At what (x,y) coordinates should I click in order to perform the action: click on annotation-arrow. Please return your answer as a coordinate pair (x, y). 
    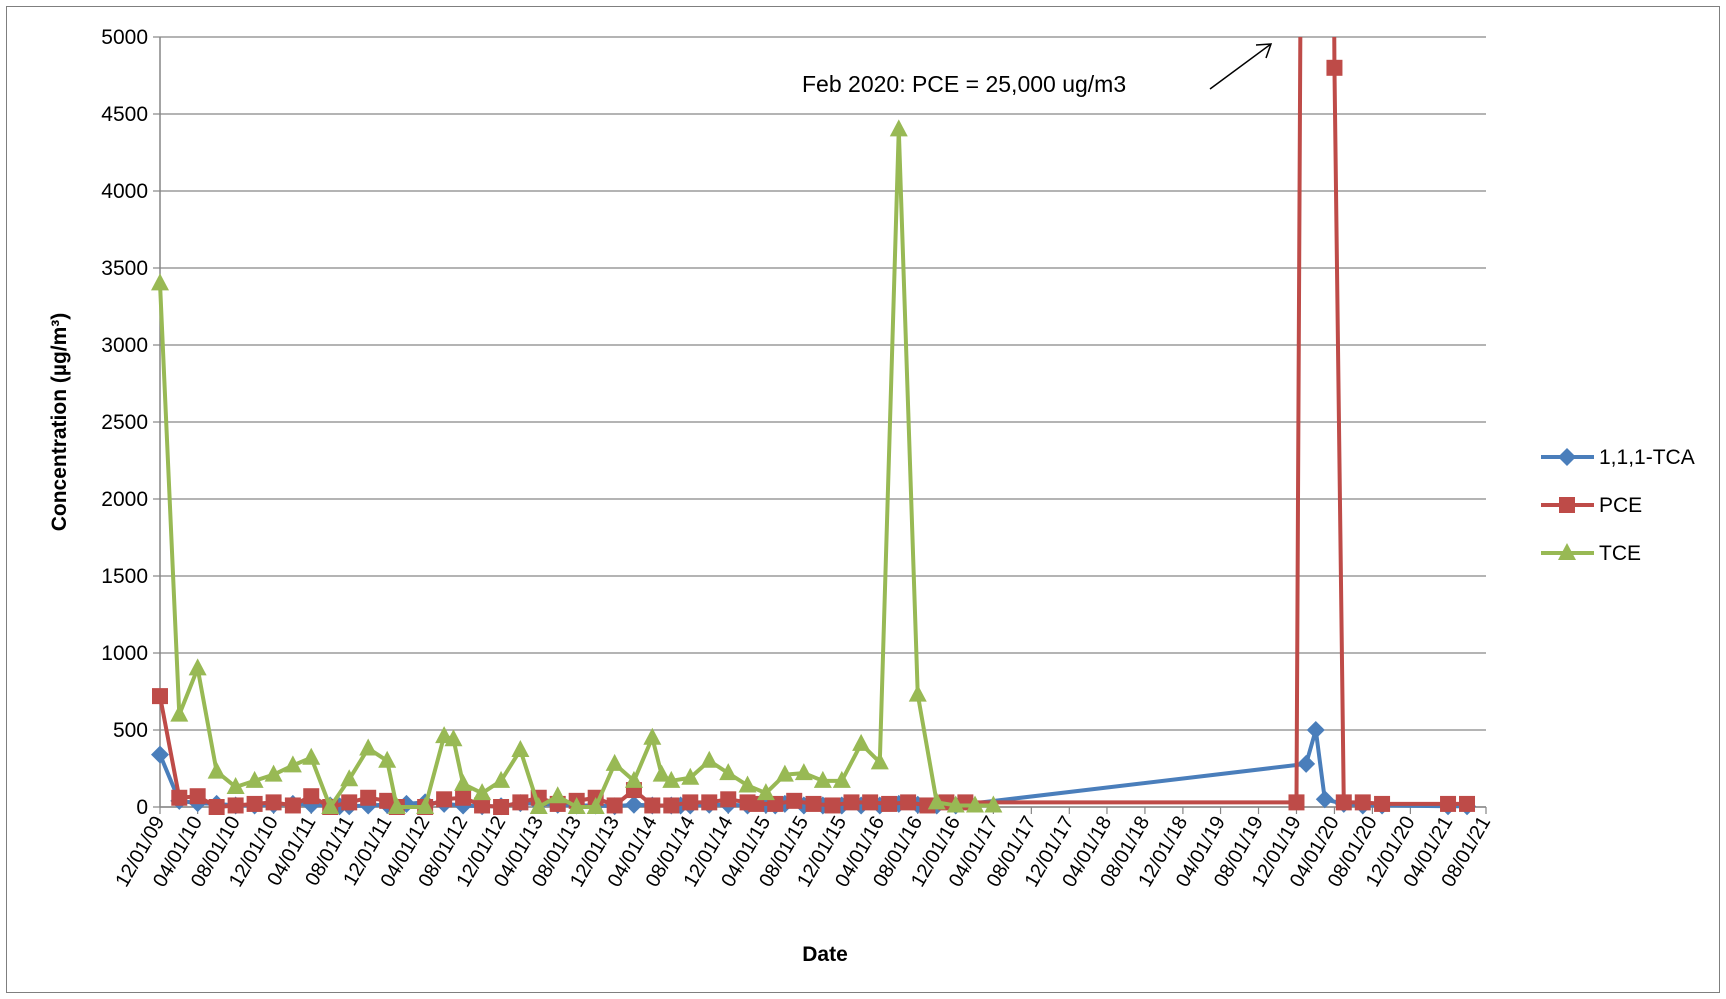
    Looking at the image, I should click on (1241, 66).